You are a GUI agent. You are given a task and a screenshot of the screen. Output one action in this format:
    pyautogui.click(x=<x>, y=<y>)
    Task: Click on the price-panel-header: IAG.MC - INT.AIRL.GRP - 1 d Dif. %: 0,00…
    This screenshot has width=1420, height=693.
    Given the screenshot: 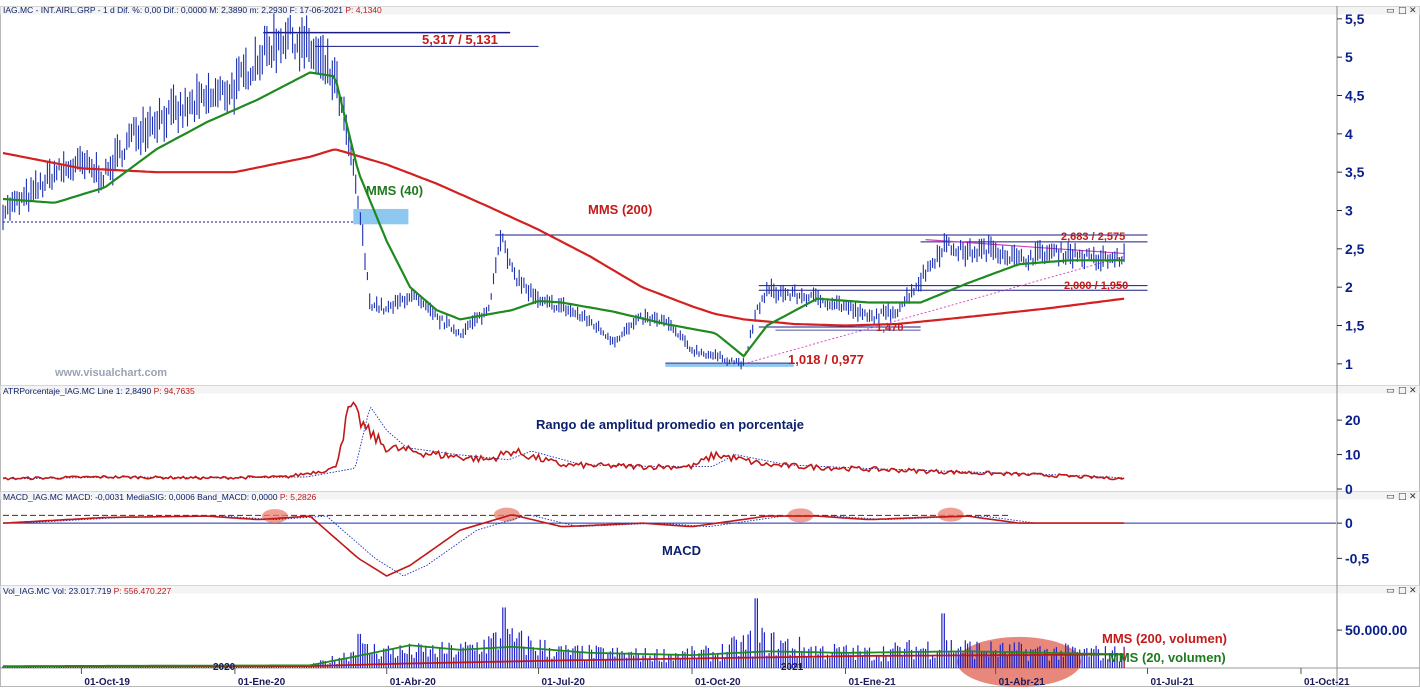 What is the action you would take?
    pyautogui.click(x=192, y=10)
    